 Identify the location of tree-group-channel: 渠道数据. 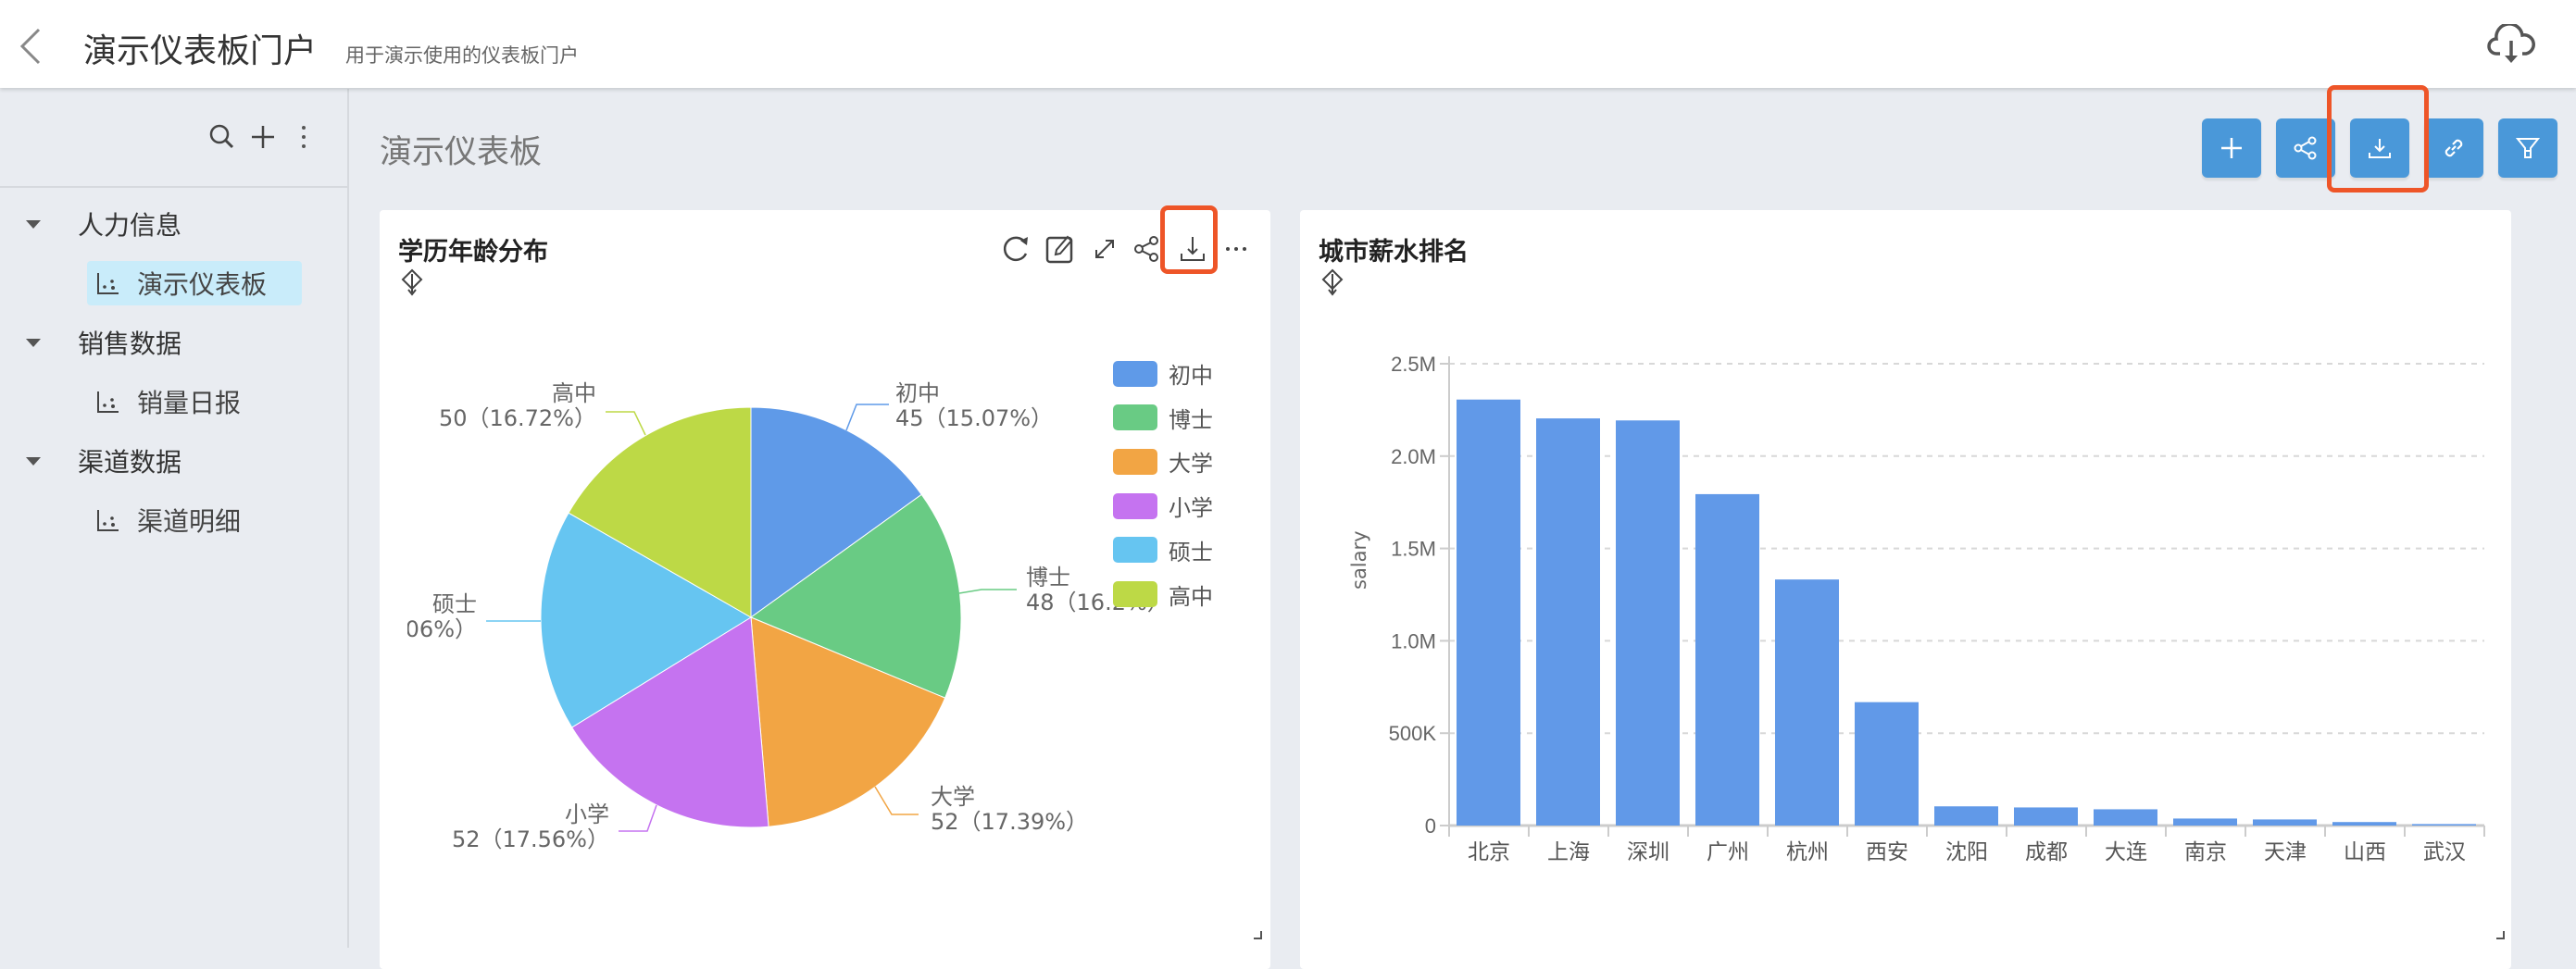
(100, 461).